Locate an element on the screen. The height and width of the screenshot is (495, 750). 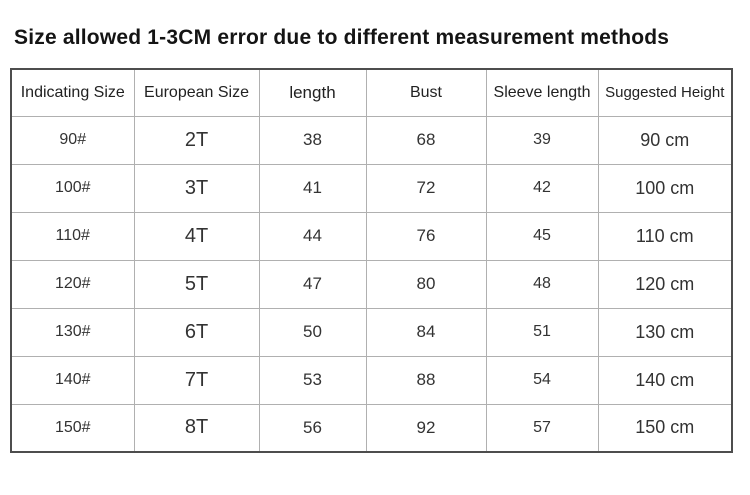
cell-indicating-size: 140# is located at coordinates (72, 380).